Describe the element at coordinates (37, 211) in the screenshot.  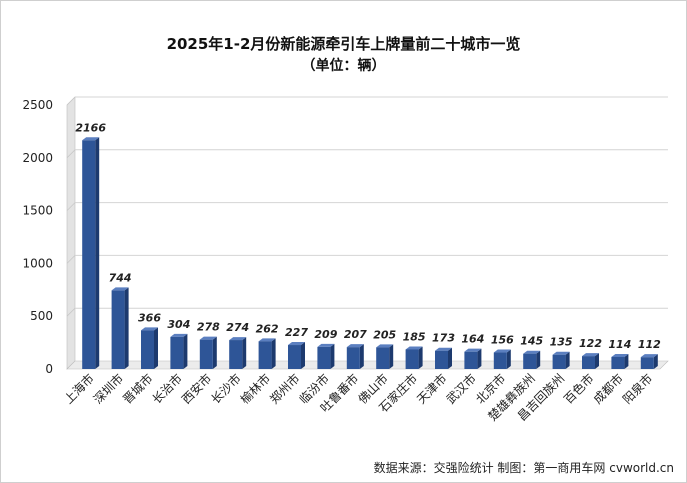
I see `y-tick-label: 1500` at that location.